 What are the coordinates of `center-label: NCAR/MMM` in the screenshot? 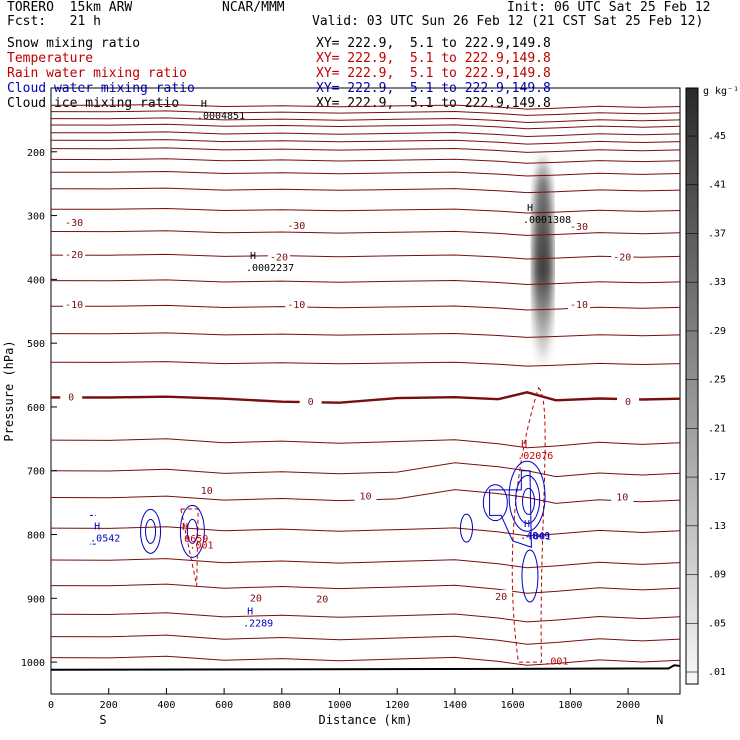 It's located at (253, 7).